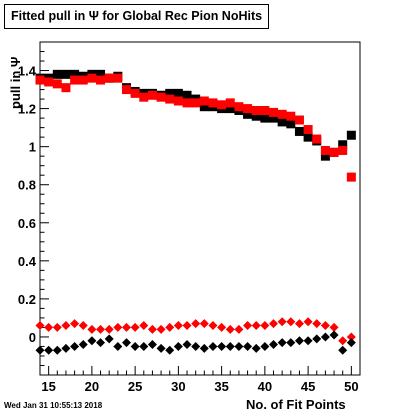 The height and width of the screenshot is (414, 400). Describe the element at coordinates (199, 386) in the screenshot. I see `x-tick-labels: 15 20 25 30 35 40 45 50` at that location.